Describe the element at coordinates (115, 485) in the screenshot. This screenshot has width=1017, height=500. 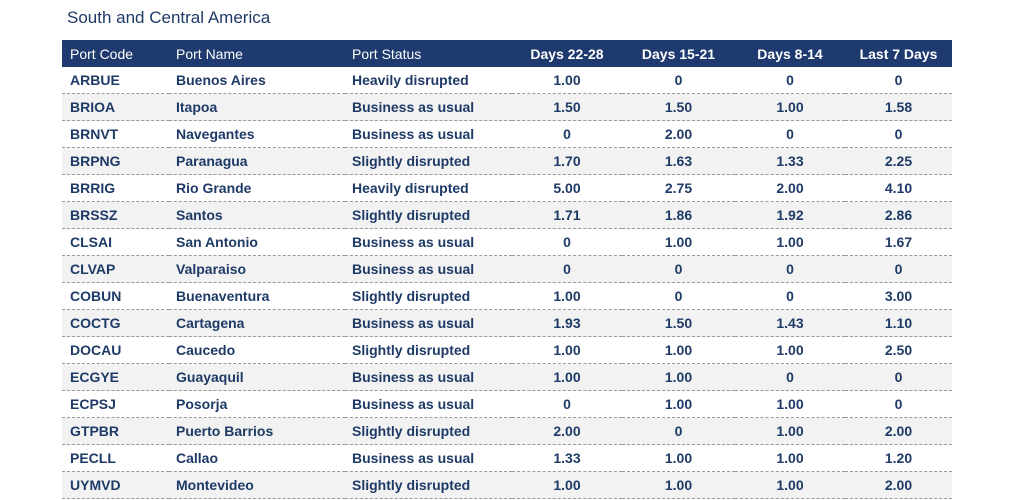
I see `port-code-cell: UYMVD` at that location.